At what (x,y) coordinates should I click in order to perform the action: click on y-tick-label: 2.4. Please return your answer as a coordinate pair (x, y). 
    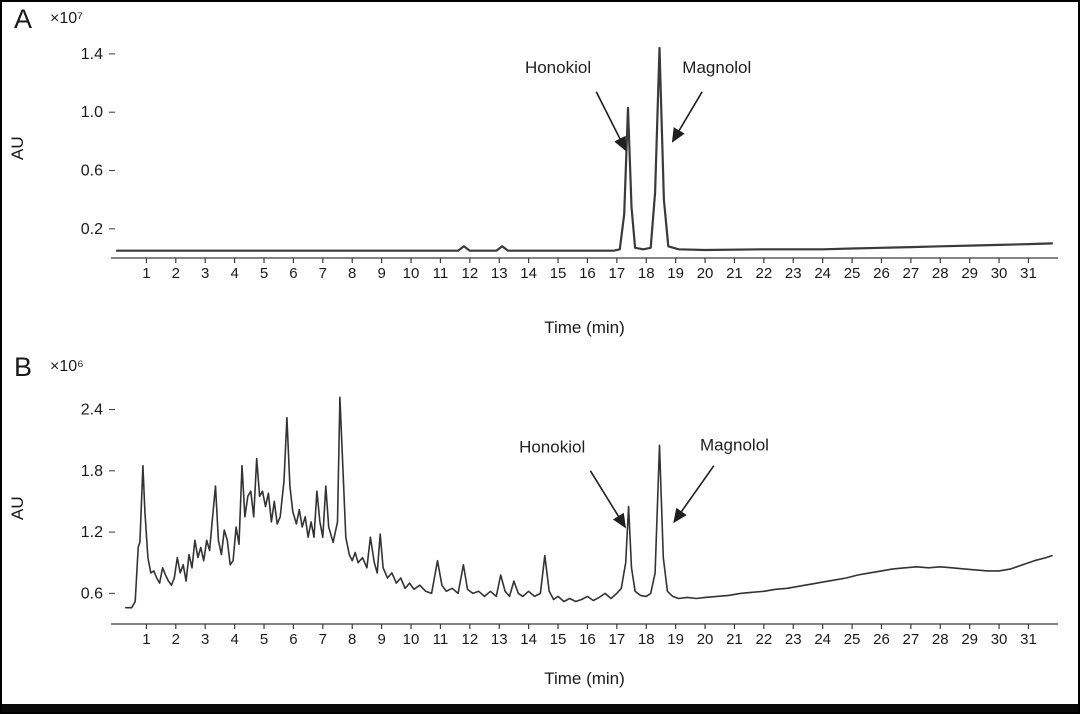
    Looking at the image, I should click on (92, 410).